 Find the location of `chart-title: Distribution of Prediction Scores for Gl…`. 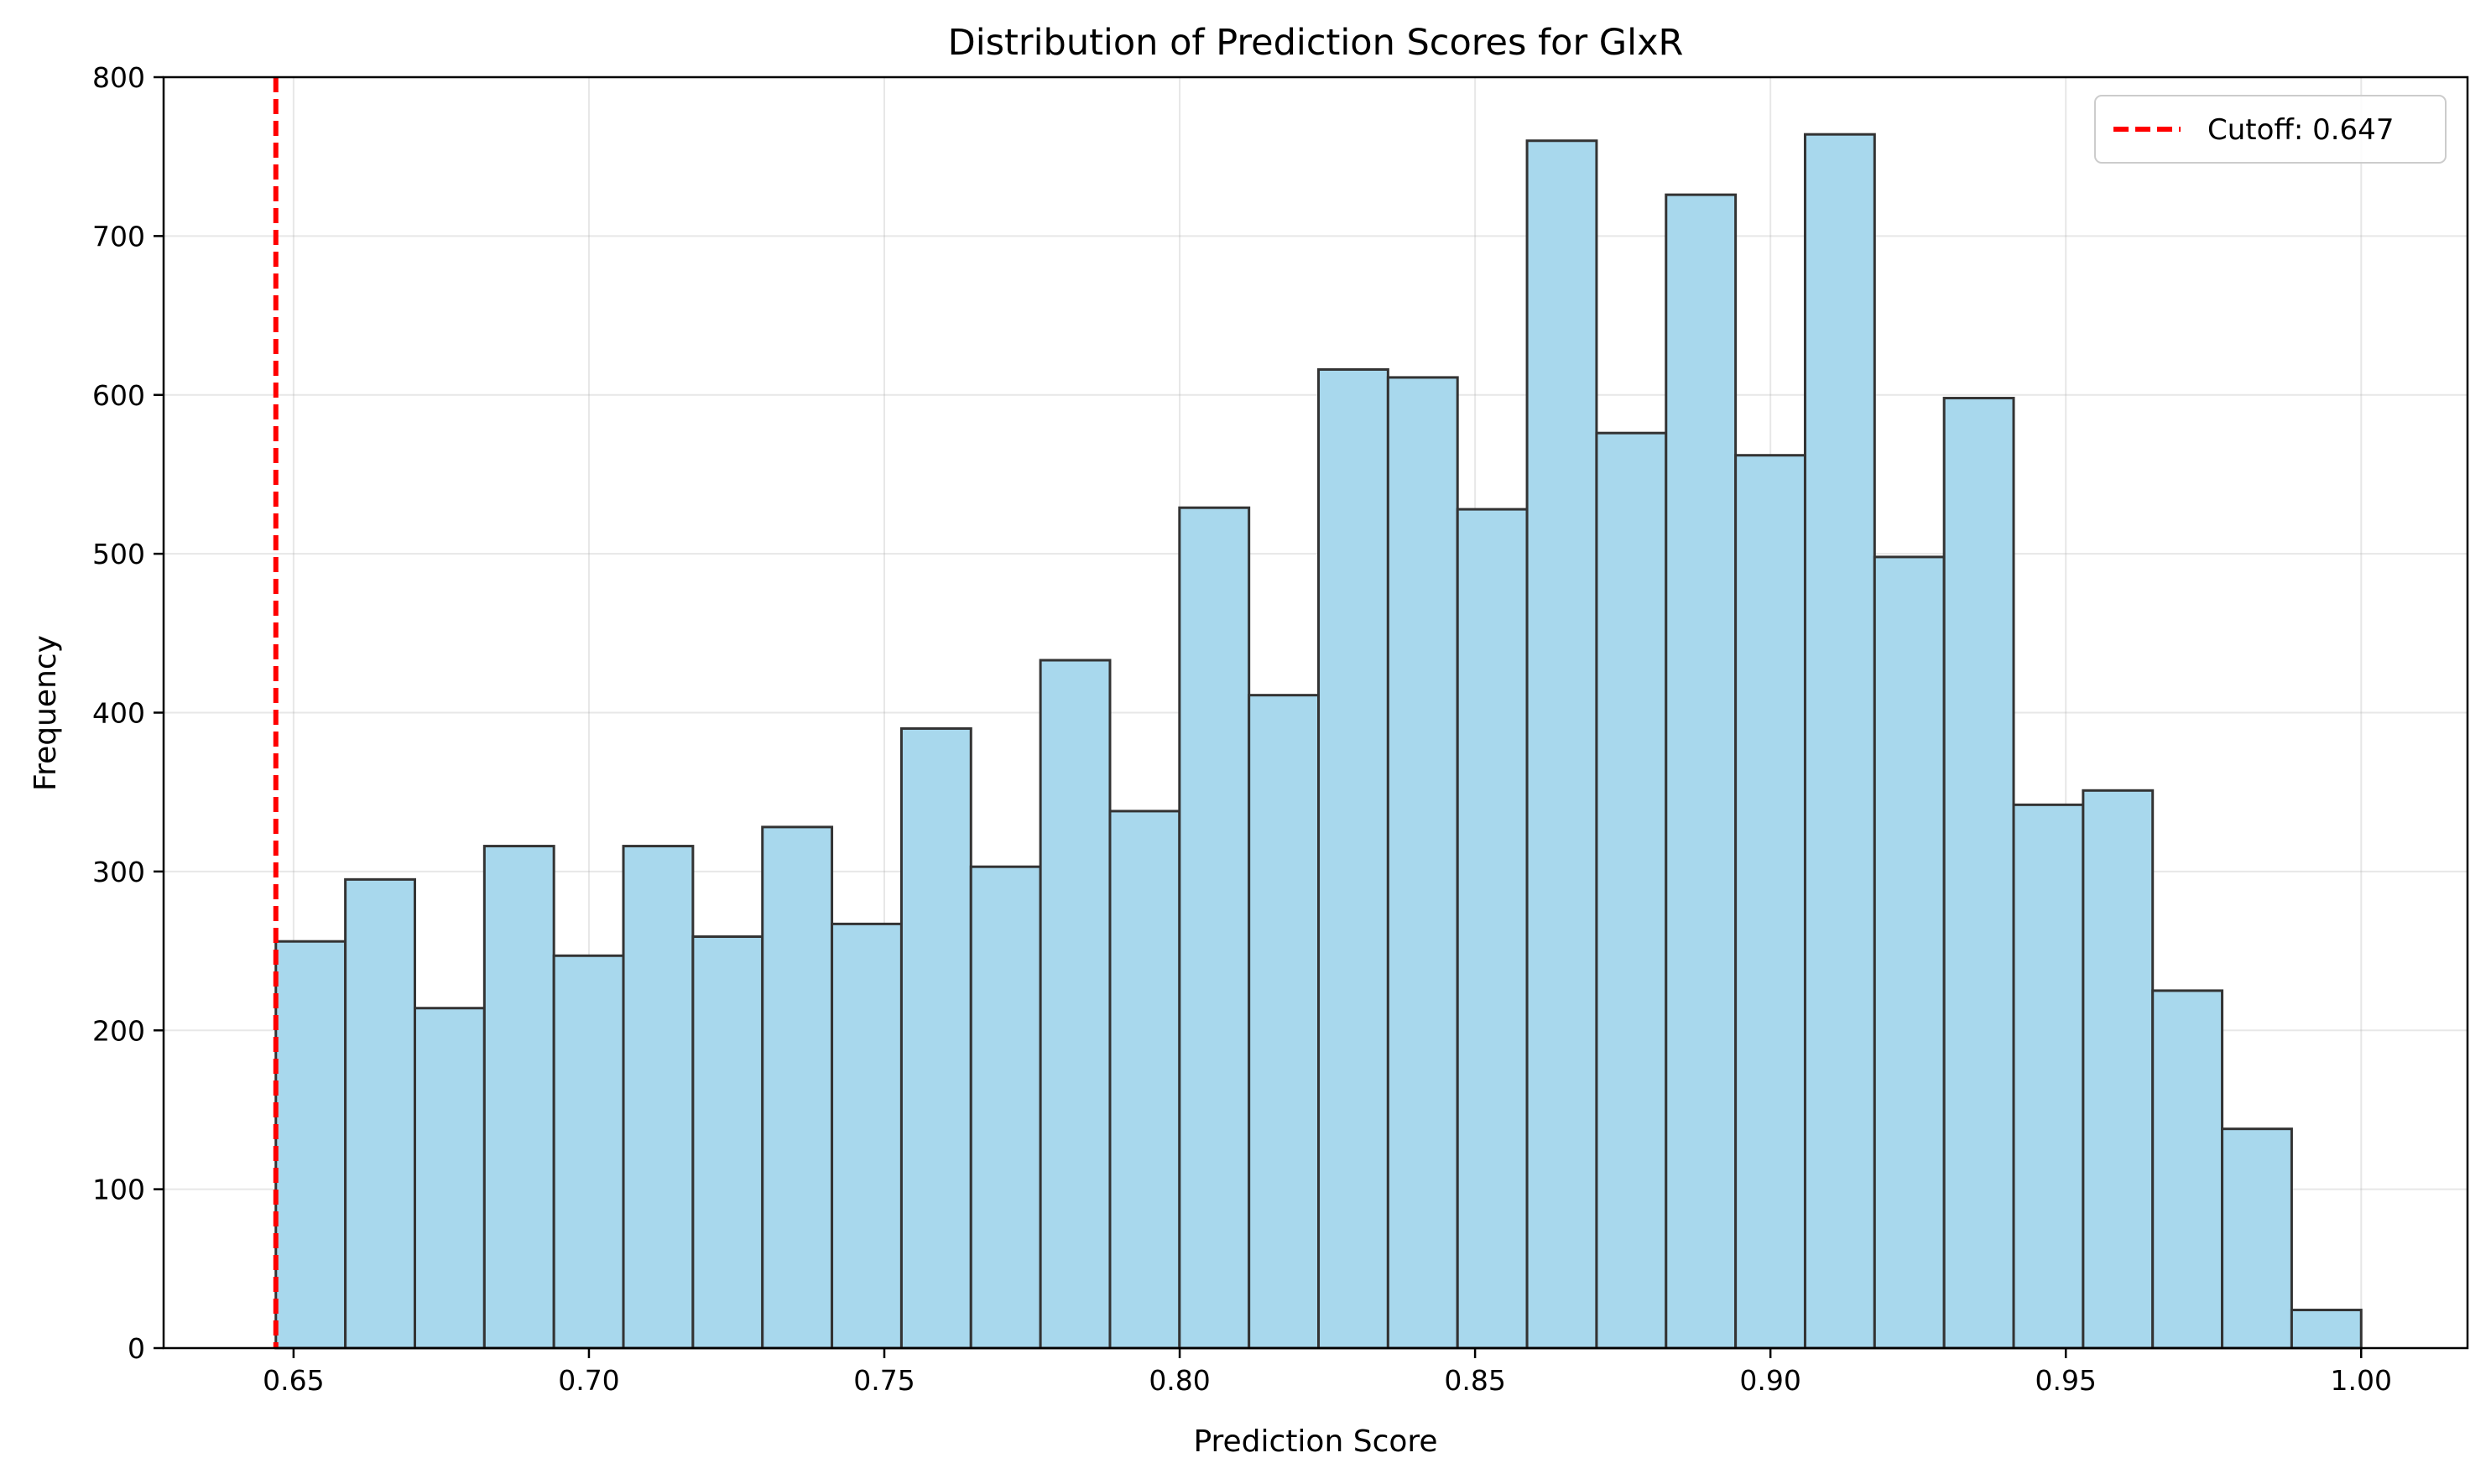

chart-title: Distribution of Prediction Scores for Gl… is located at coordinates (1316, 43).